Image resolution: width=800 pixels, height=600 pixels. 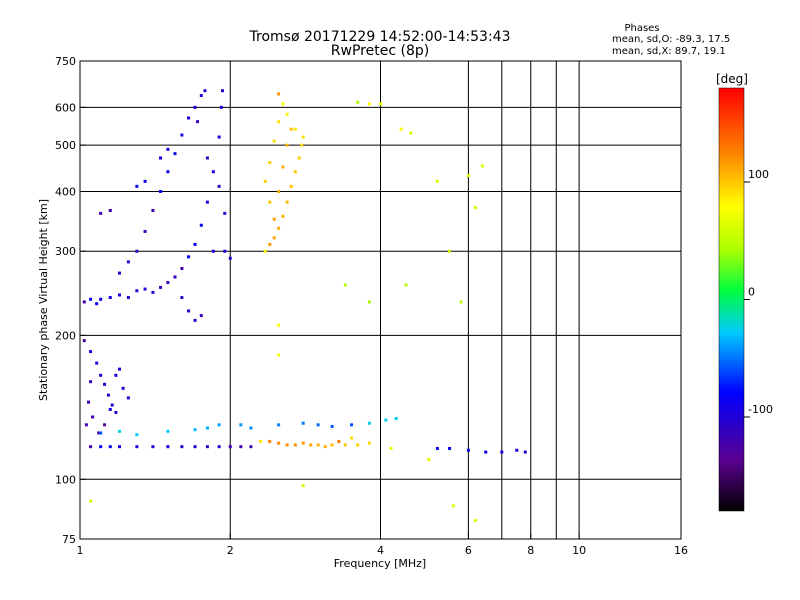 What do you see at coordinates (69, 539) in the screenshot?
I see `y-tick-label: 75` at bounding box center [69, 539].